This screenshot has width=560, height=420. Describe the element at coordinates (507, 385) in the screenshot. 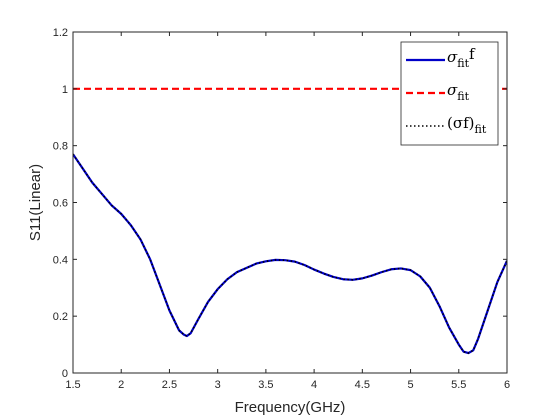

I see `x-tick-label: 6` at that location.